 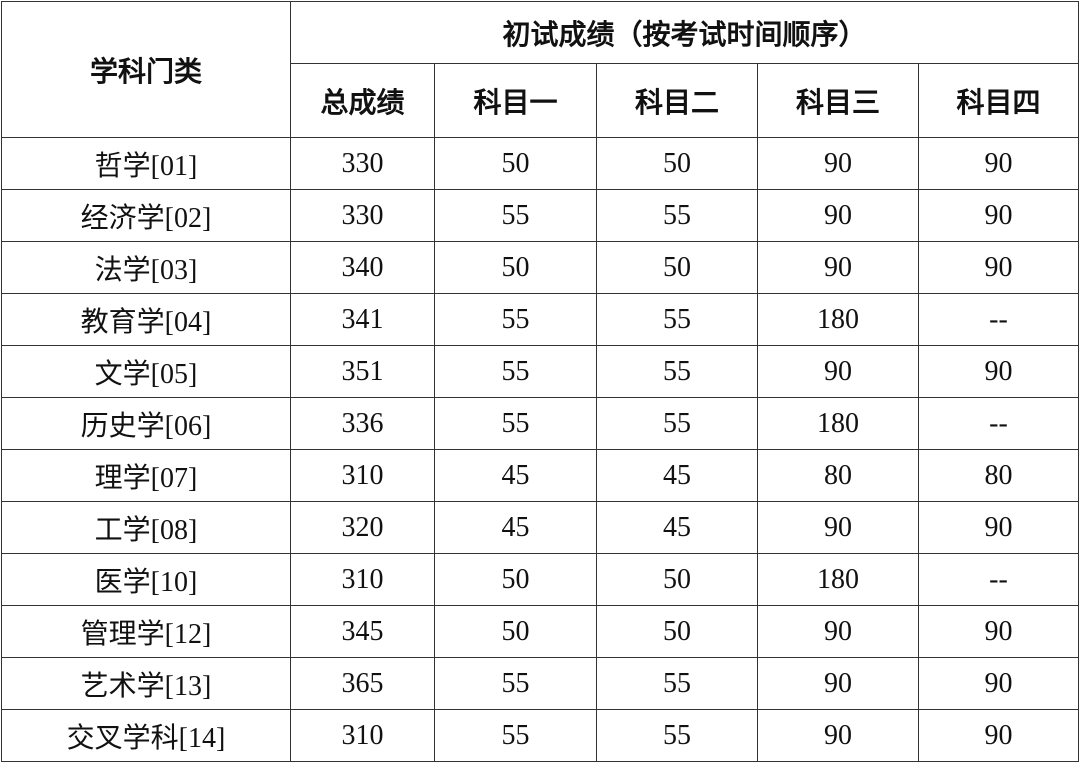 I want to click on category-cell: 文学[05], so click(x=146, y=371).